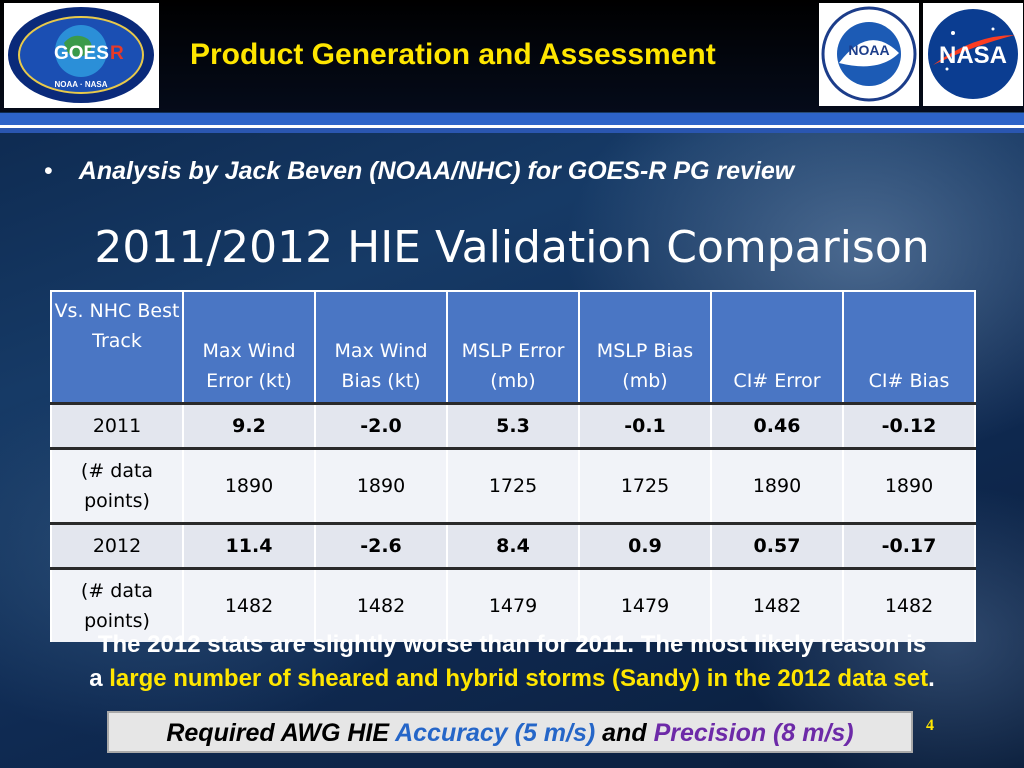 Image resolution: width=1024 pixels, height=768 pixels. Describe the element at coordinates (909, 426) in the screenshot. I see `table-cell: -0.12` at that location.